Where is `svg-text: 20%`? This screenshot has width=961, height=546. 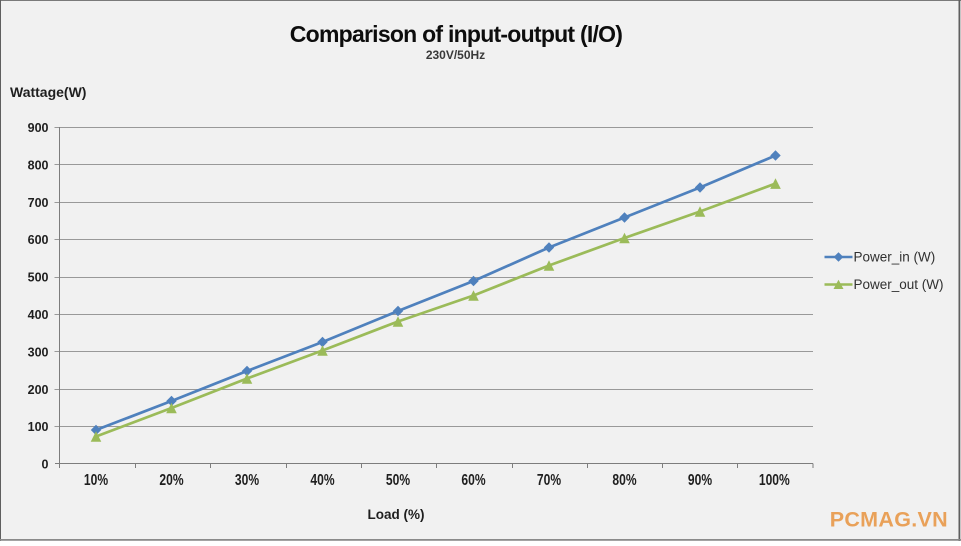
svg-text: 20% is located at coordinates (171, 479).